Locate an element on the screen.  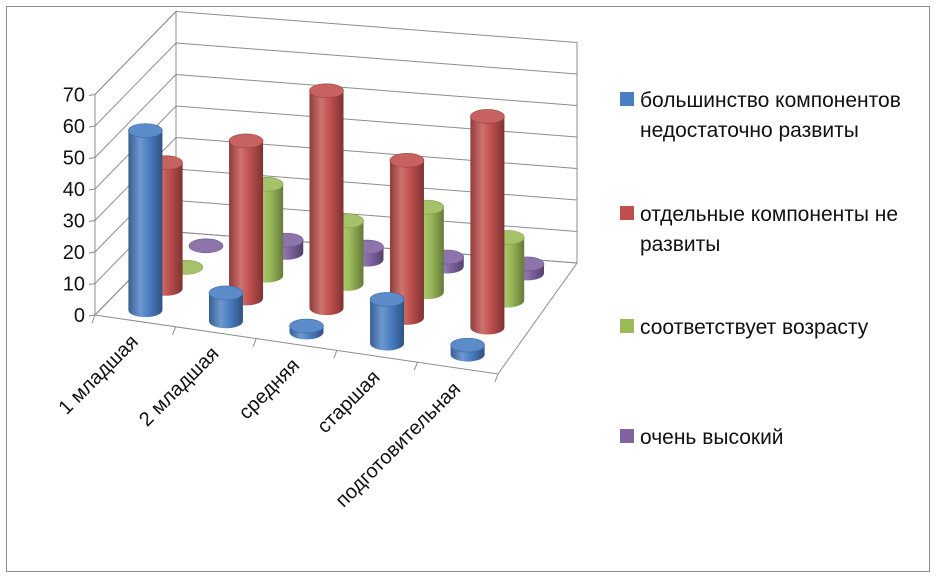
y-tick-label: 60 is located at coordinates (74, 127).